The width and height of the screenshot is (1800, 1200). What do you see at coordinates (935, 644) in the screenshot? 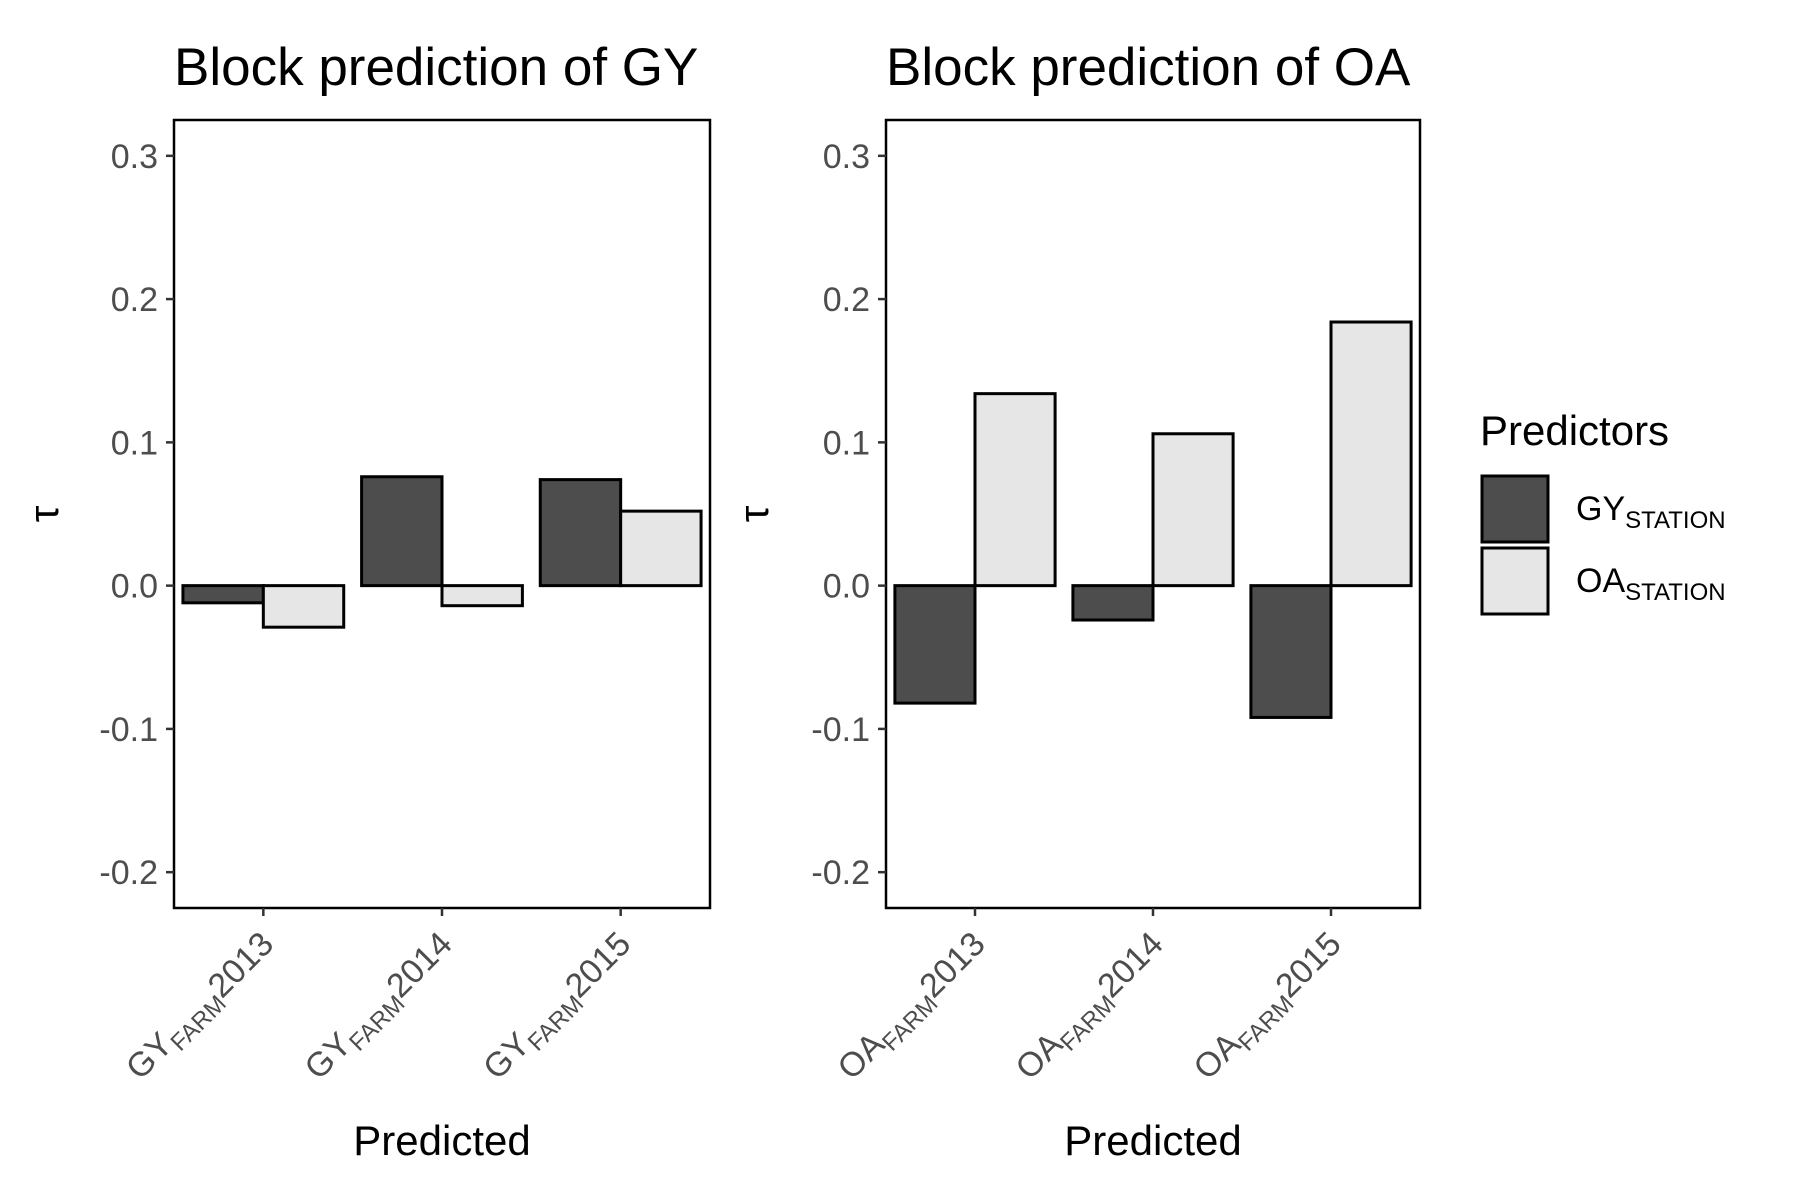
I see `bar-oa-2013-gy-station` at bounding box center [935, 644].